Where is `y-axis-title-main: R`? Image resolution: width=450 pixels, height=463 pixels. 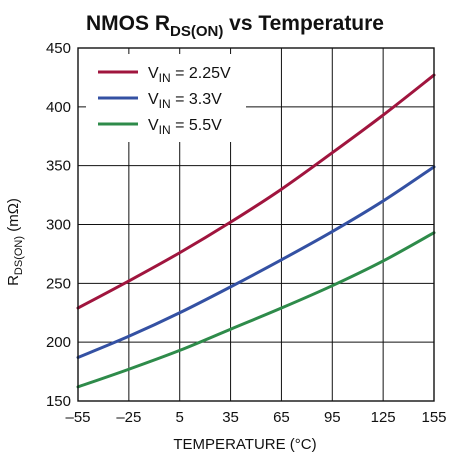
y-axis-title-main: R is located at coordinates (13, 280).